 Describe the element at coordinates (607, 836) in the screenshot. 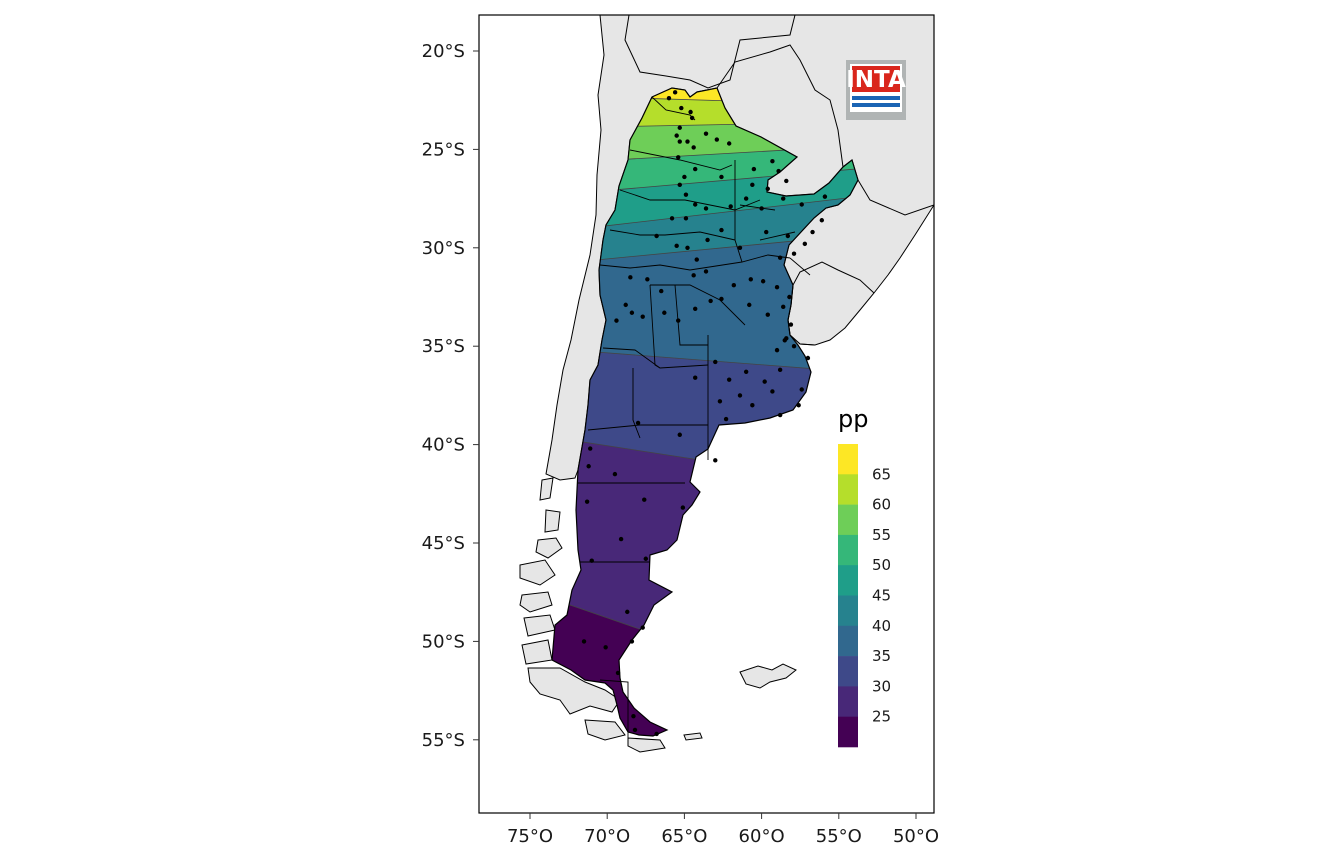

I see `x-tick-label: 70°O` at that location.